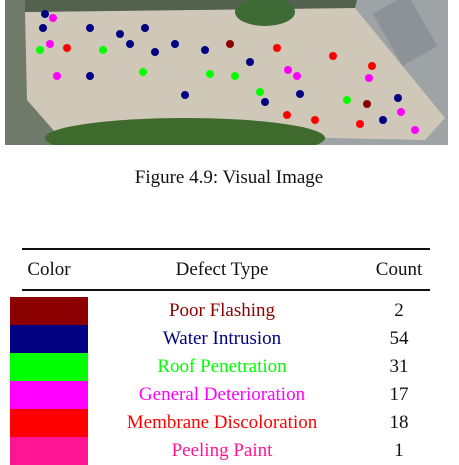 Image resolution: width=459 pixels, height=465 pixels. Describe the element at coordinates (222, 422) in the screenshot. I see `defect-type: Membrane Discoloration` at that location.